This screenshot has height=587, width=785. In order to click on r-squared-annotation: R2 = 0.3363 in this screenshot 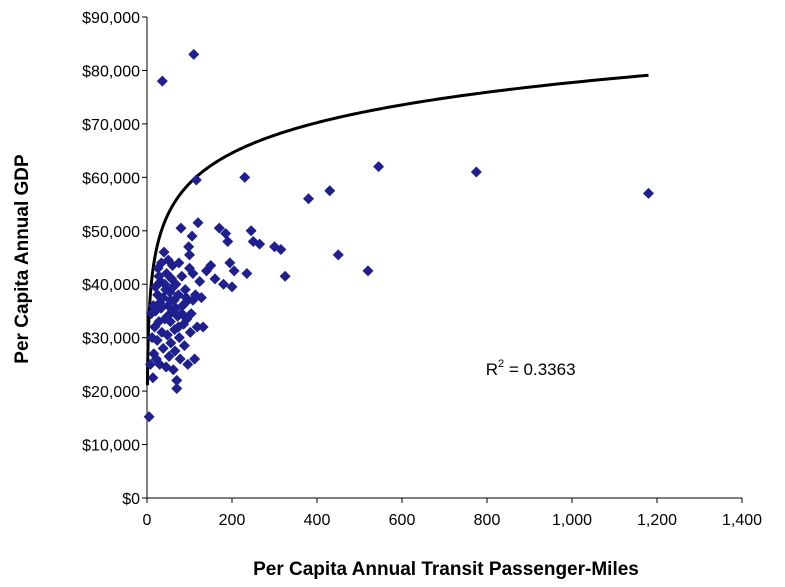, I will do `click(531, 368)`.